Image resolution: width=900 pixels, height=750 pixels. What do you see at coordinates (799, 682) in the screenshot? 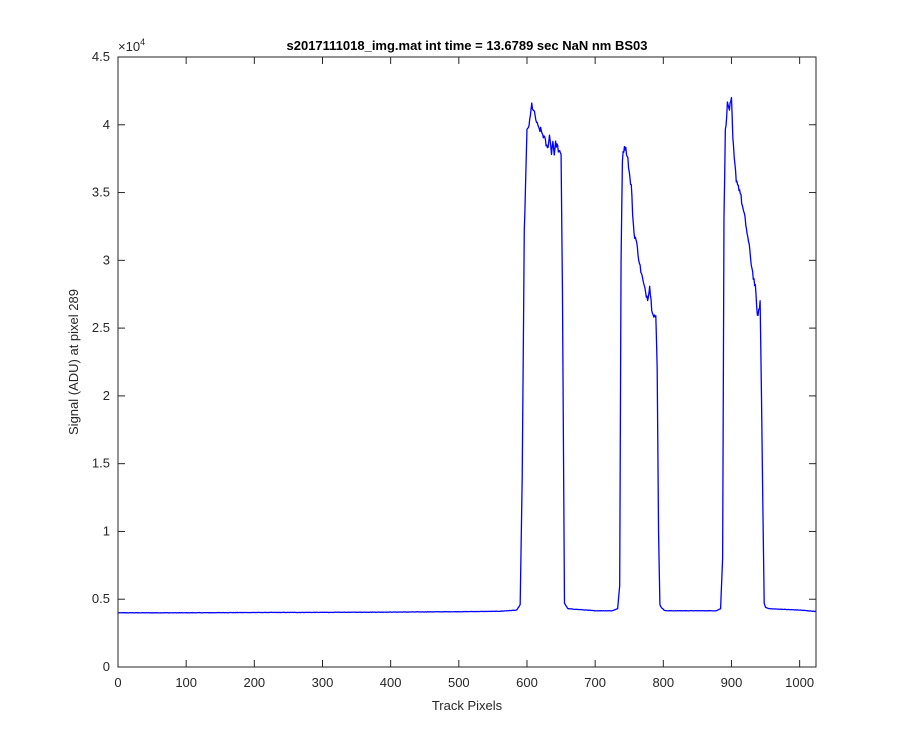
I see `x-tick-label: 1000` at bounding box center [799, 682].